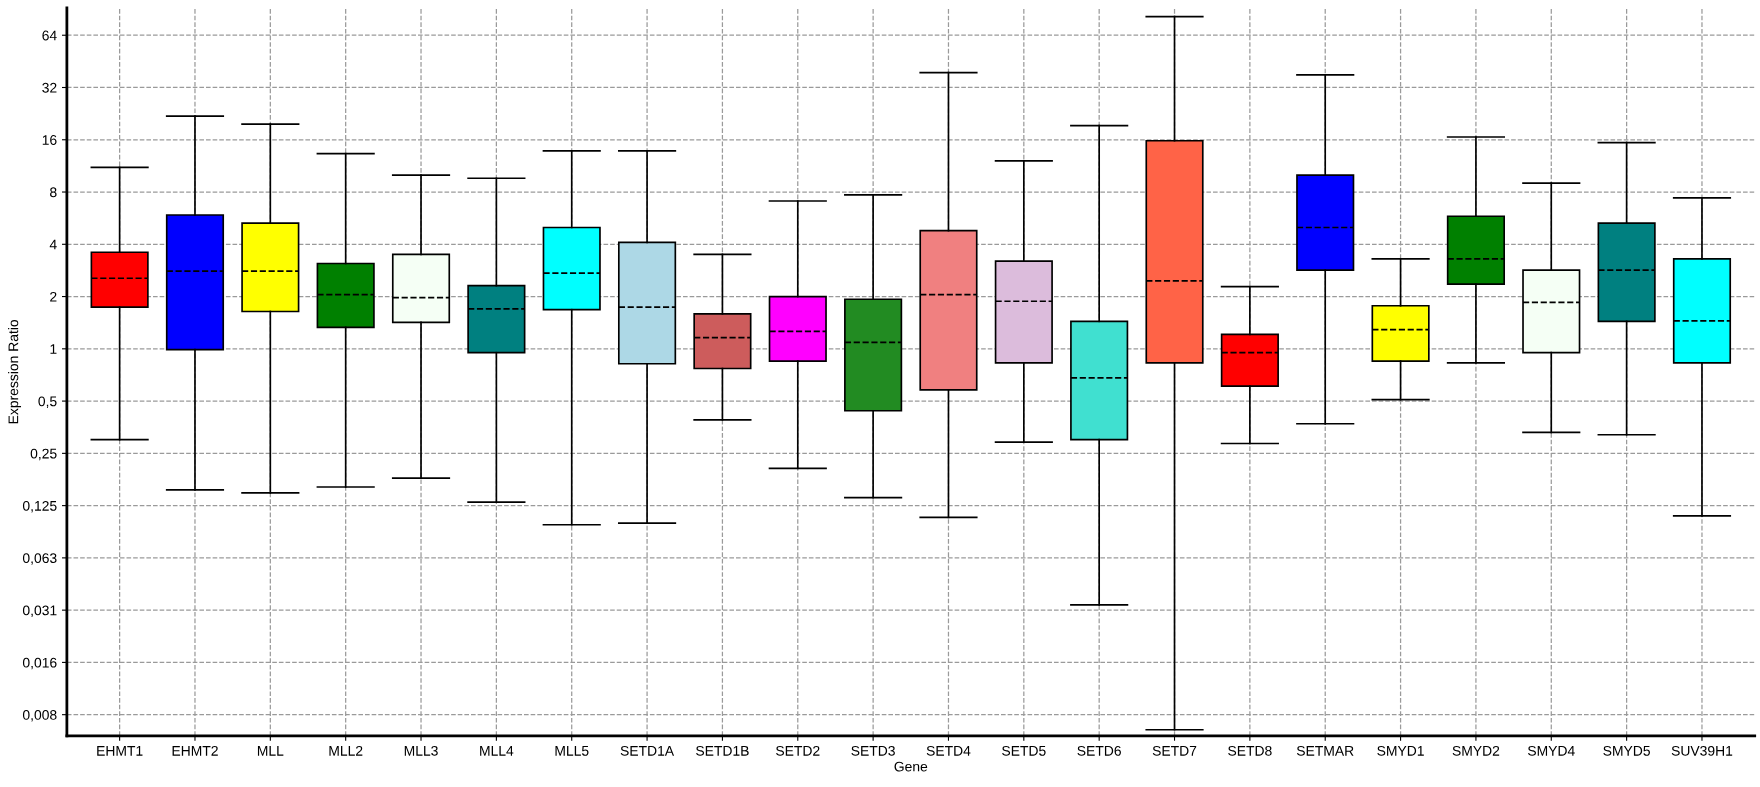 This screenshot has height=787, width=1760. What do you see at coordinates (39, 506) in the screenshot?
I see `y-tick-label: 0,125` at bounding box center [39, 506].